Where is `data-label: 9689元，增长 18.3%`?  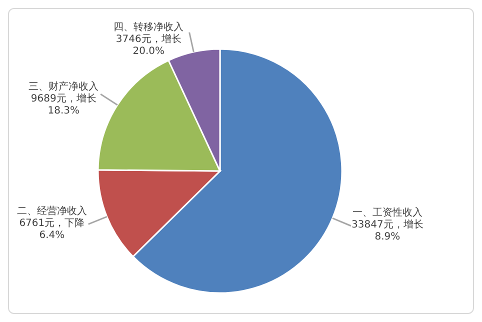 data-label: 9689元，增长 18.3% is located at coordinates (63, 104).